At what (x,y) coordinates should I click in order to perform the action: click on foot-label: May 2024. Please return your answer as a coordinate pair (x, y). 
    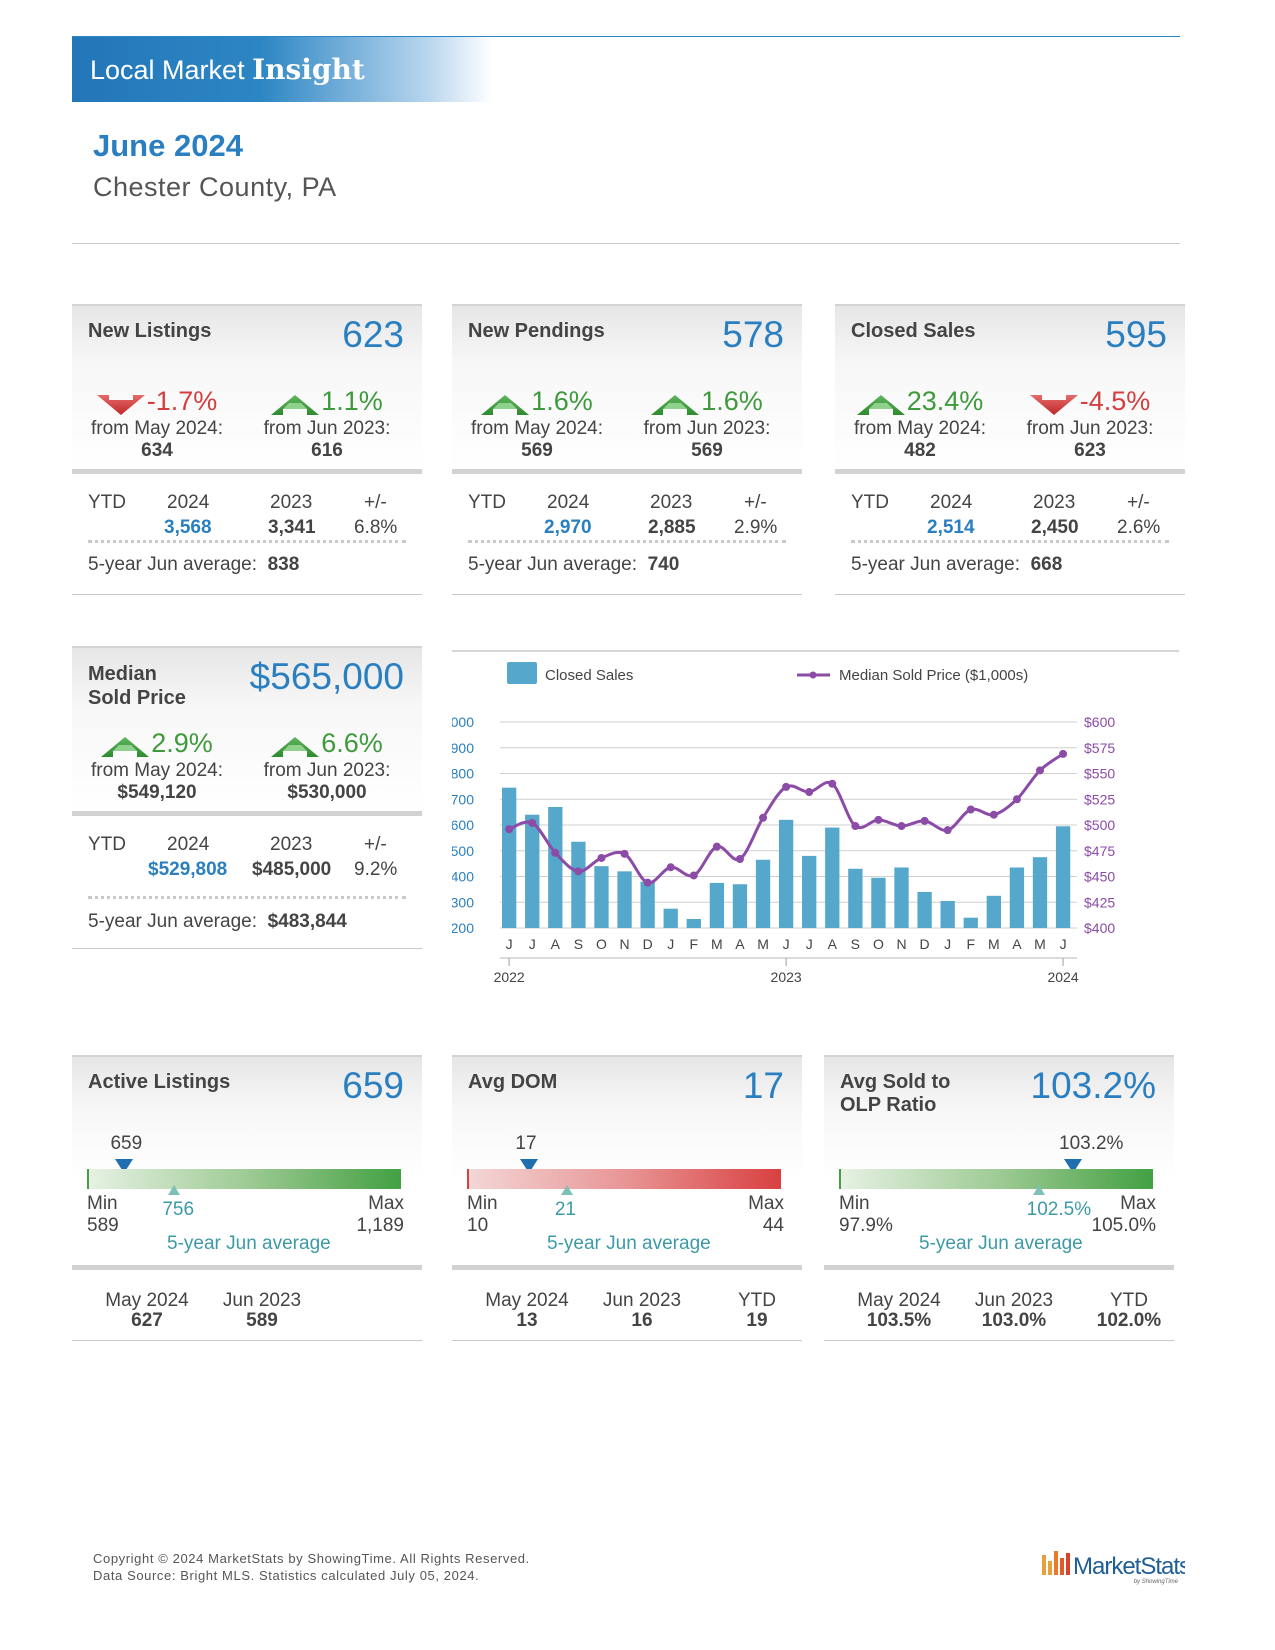
    Looking at the image, I should click on (147, 1300).